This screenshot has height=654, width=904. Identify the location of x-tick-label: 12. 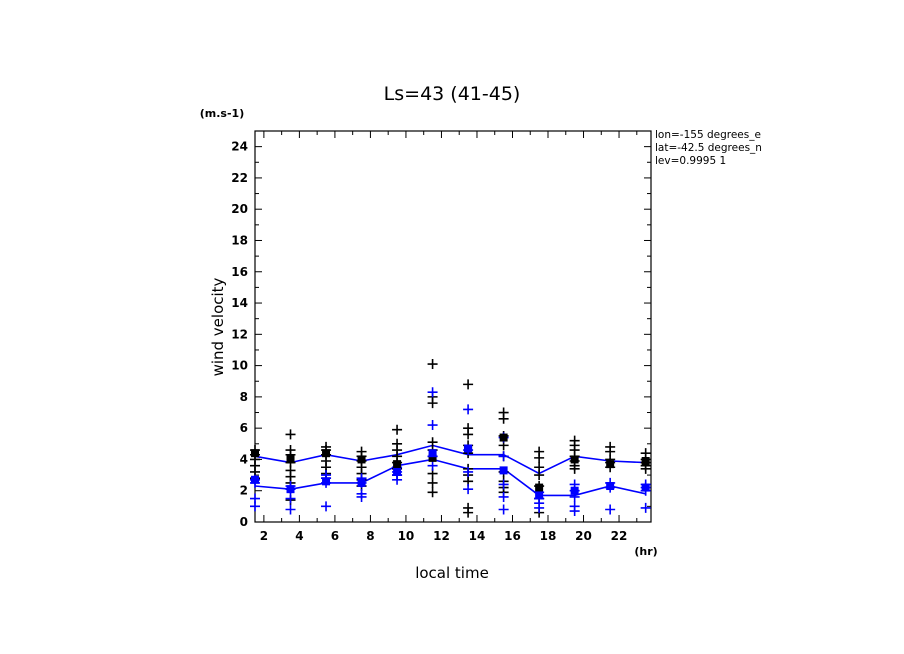
(441, 536).